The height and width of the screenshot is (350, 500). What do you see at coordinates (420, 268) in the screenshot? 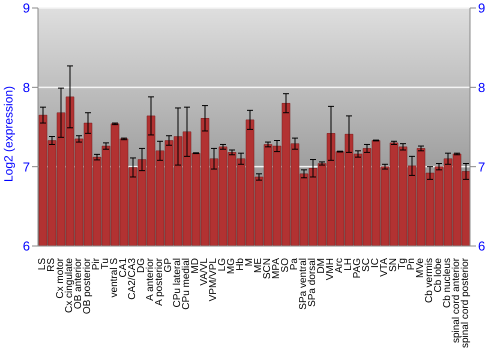
I see `x-tick-label: MVe` at bounding box center [420, 268].